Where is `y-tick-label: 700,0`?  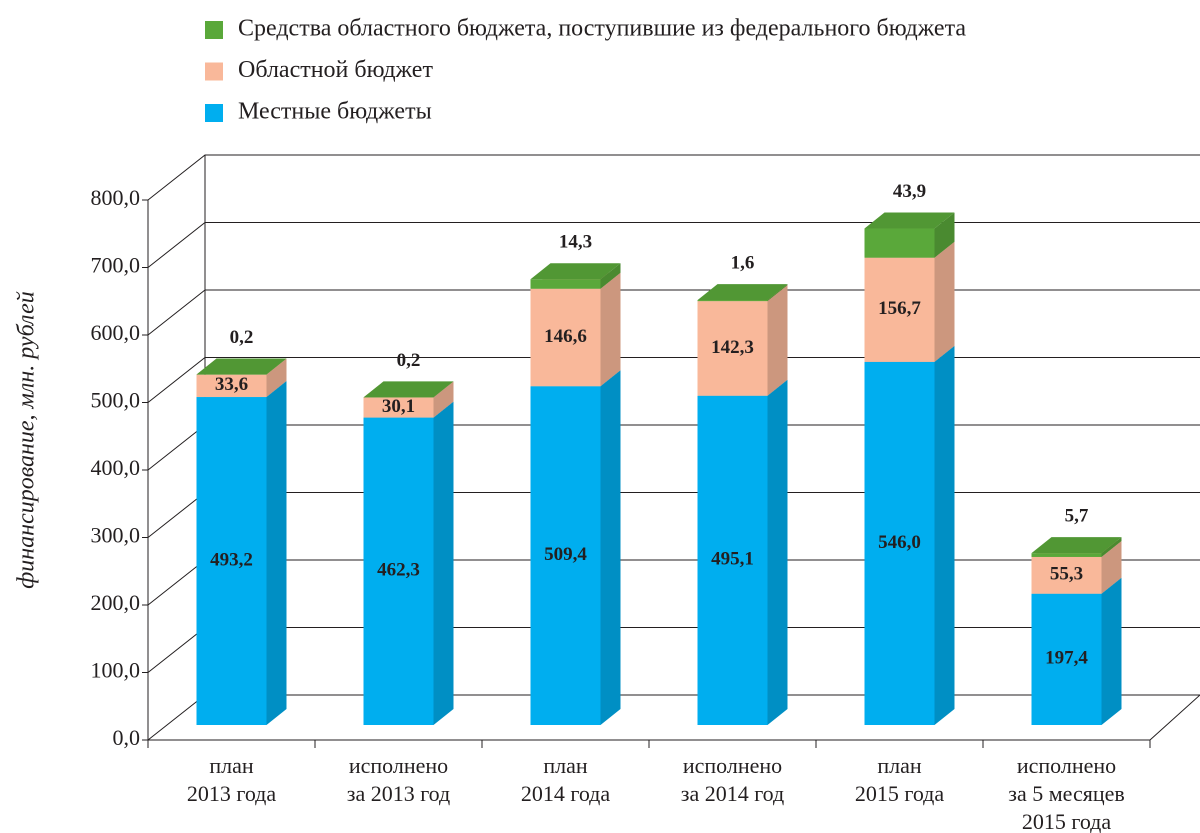
y-tick-label: 700,0 is located at coordinates (116, 265).